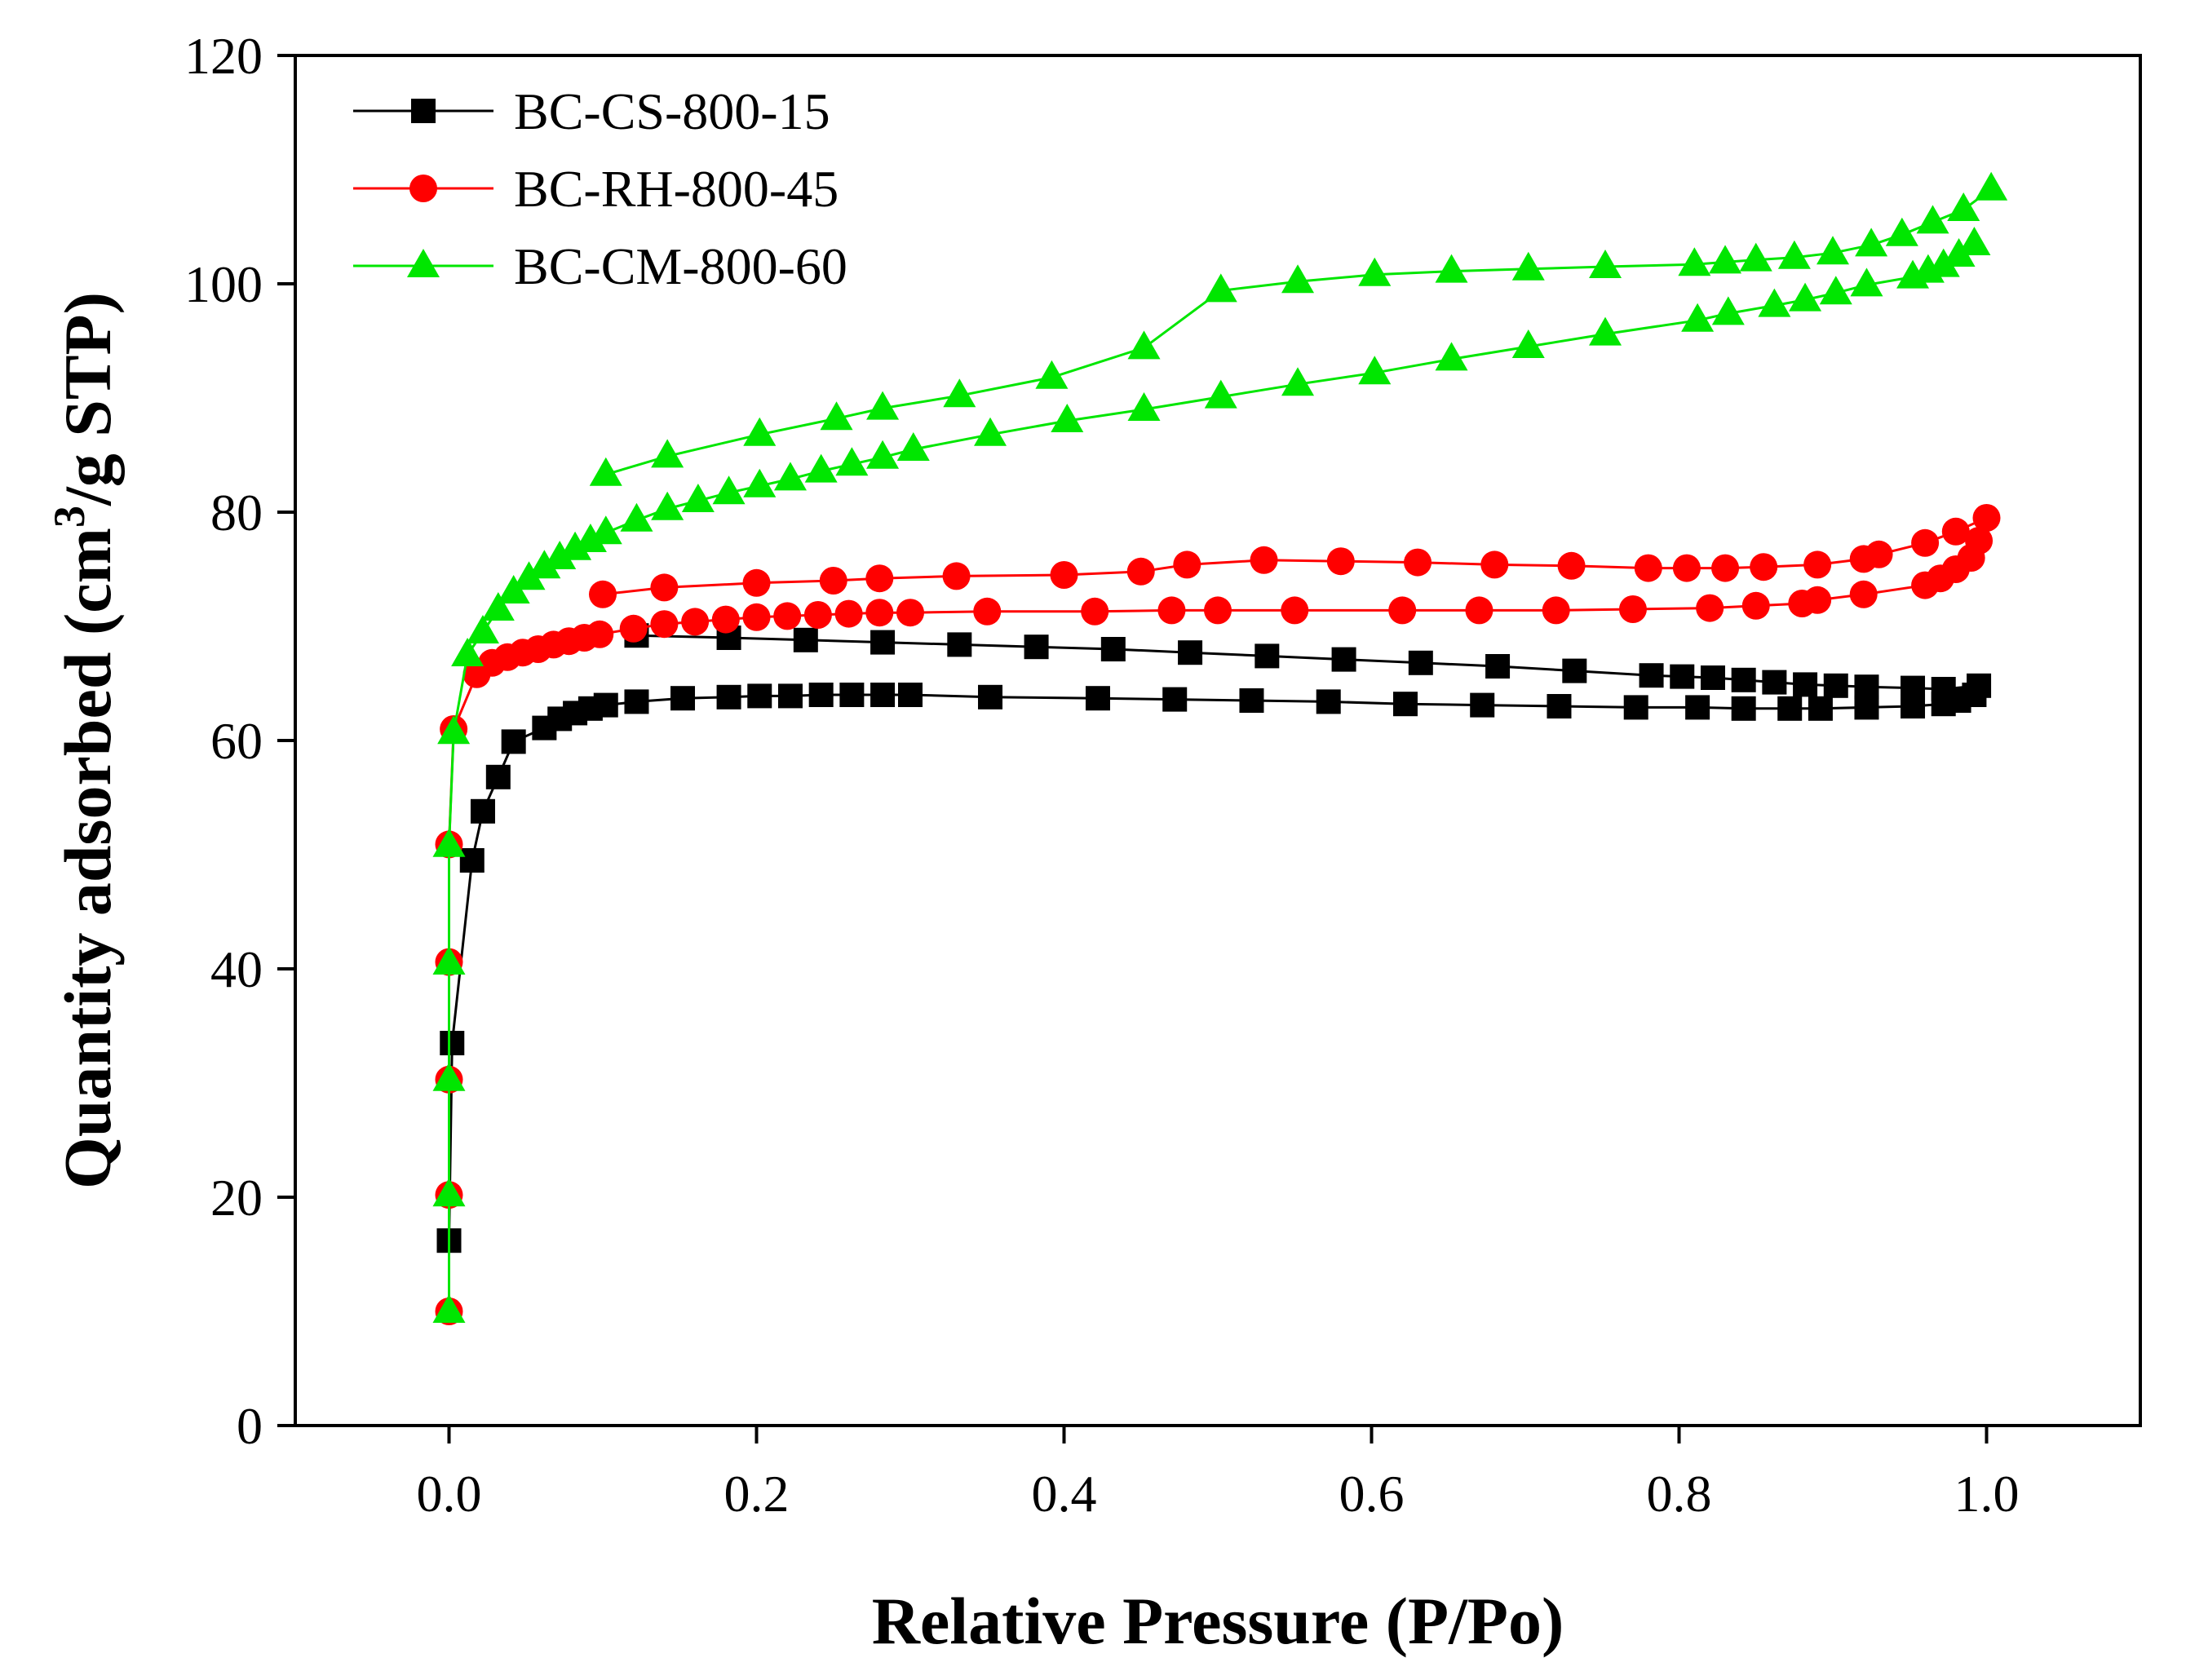  Describe the element at coordinates (1987, 1494) in the screenshot. I see `x-tick-label: 1.0` at that location.